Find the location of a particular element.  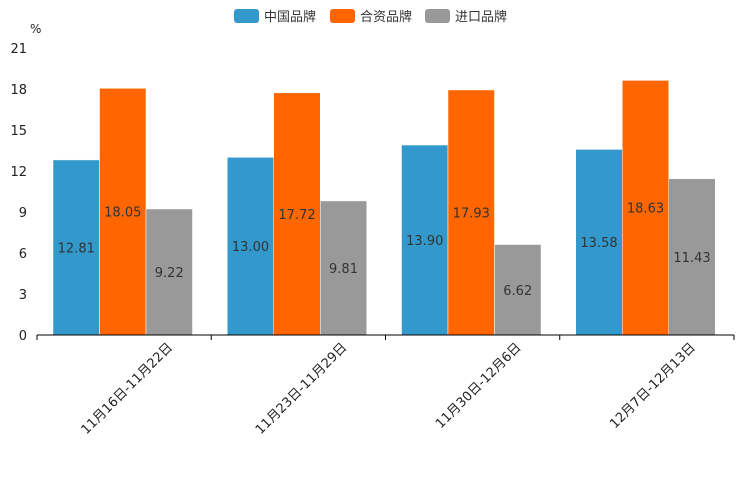

legend-item-3: 进口品牌 is located at coordinates (466, 17).